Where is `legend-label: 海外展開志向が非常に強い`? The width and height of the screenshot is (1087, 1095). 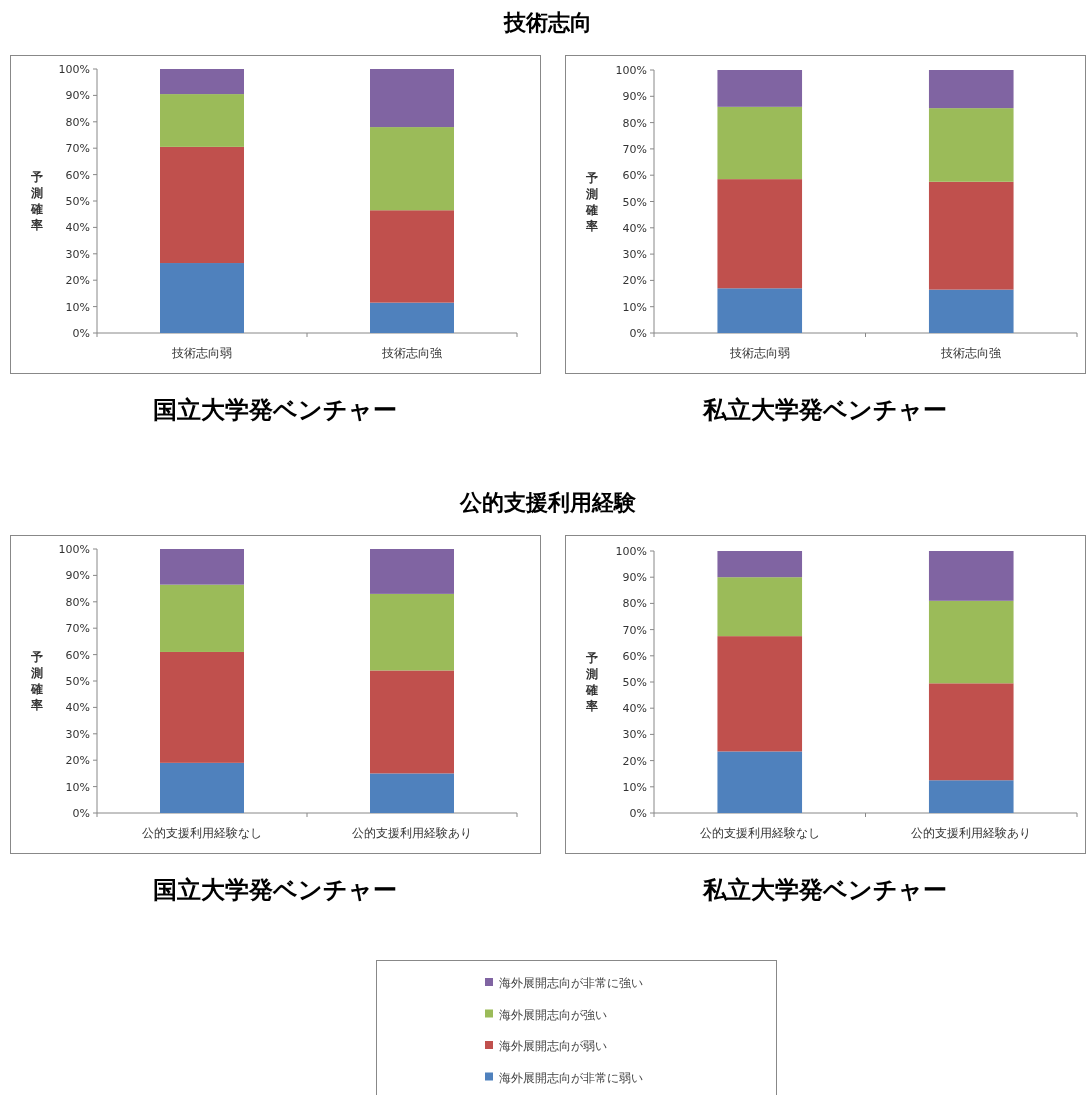 legend-label: 海外展開志向が非常に強い is located at coordinates (571, 983).